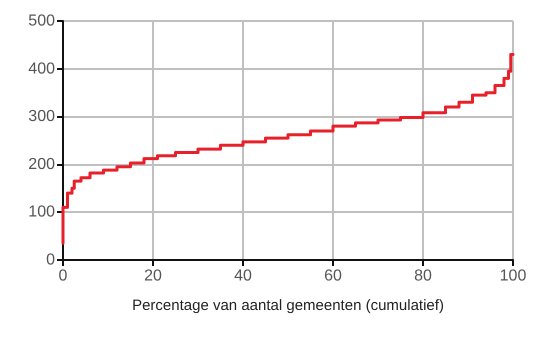  Describe the element at coordinates (42, 212) in the screenshot. I see `y-tick-label: 100` at that location.